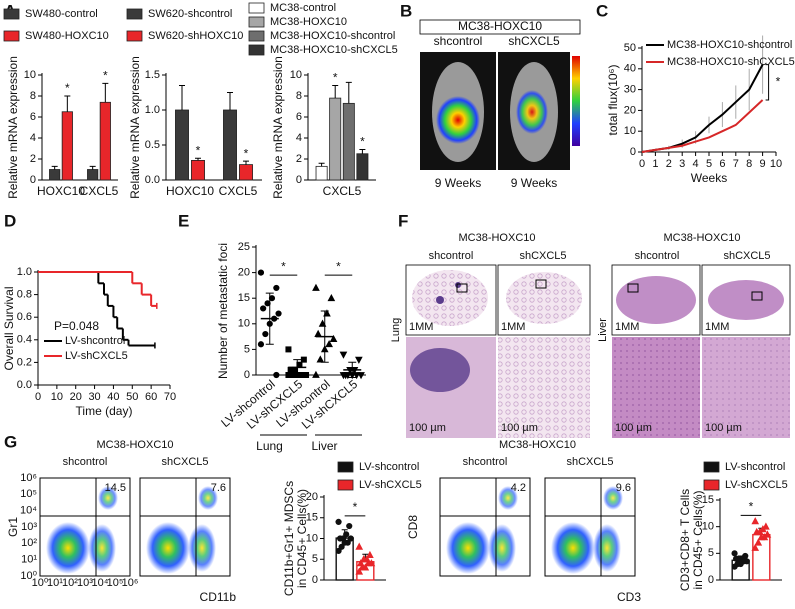 Image resolution: width=795 pixels, height=609 pixels. Describe the element at coordinates (534, 41) in the screenshot. I see `imaging-group: shCXCL5` at that location.